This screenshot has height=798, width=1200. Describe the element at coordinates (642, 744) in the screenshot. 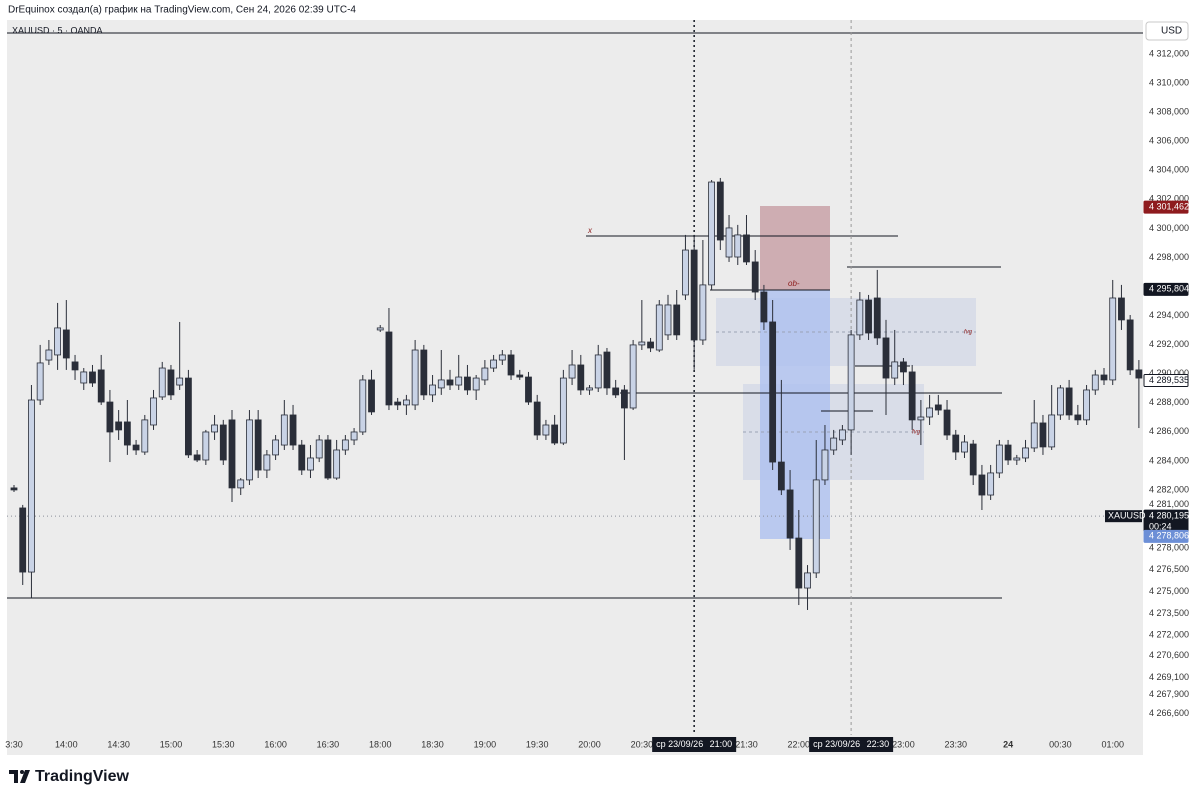

I see `x-tick-label: 20:30` at that location.